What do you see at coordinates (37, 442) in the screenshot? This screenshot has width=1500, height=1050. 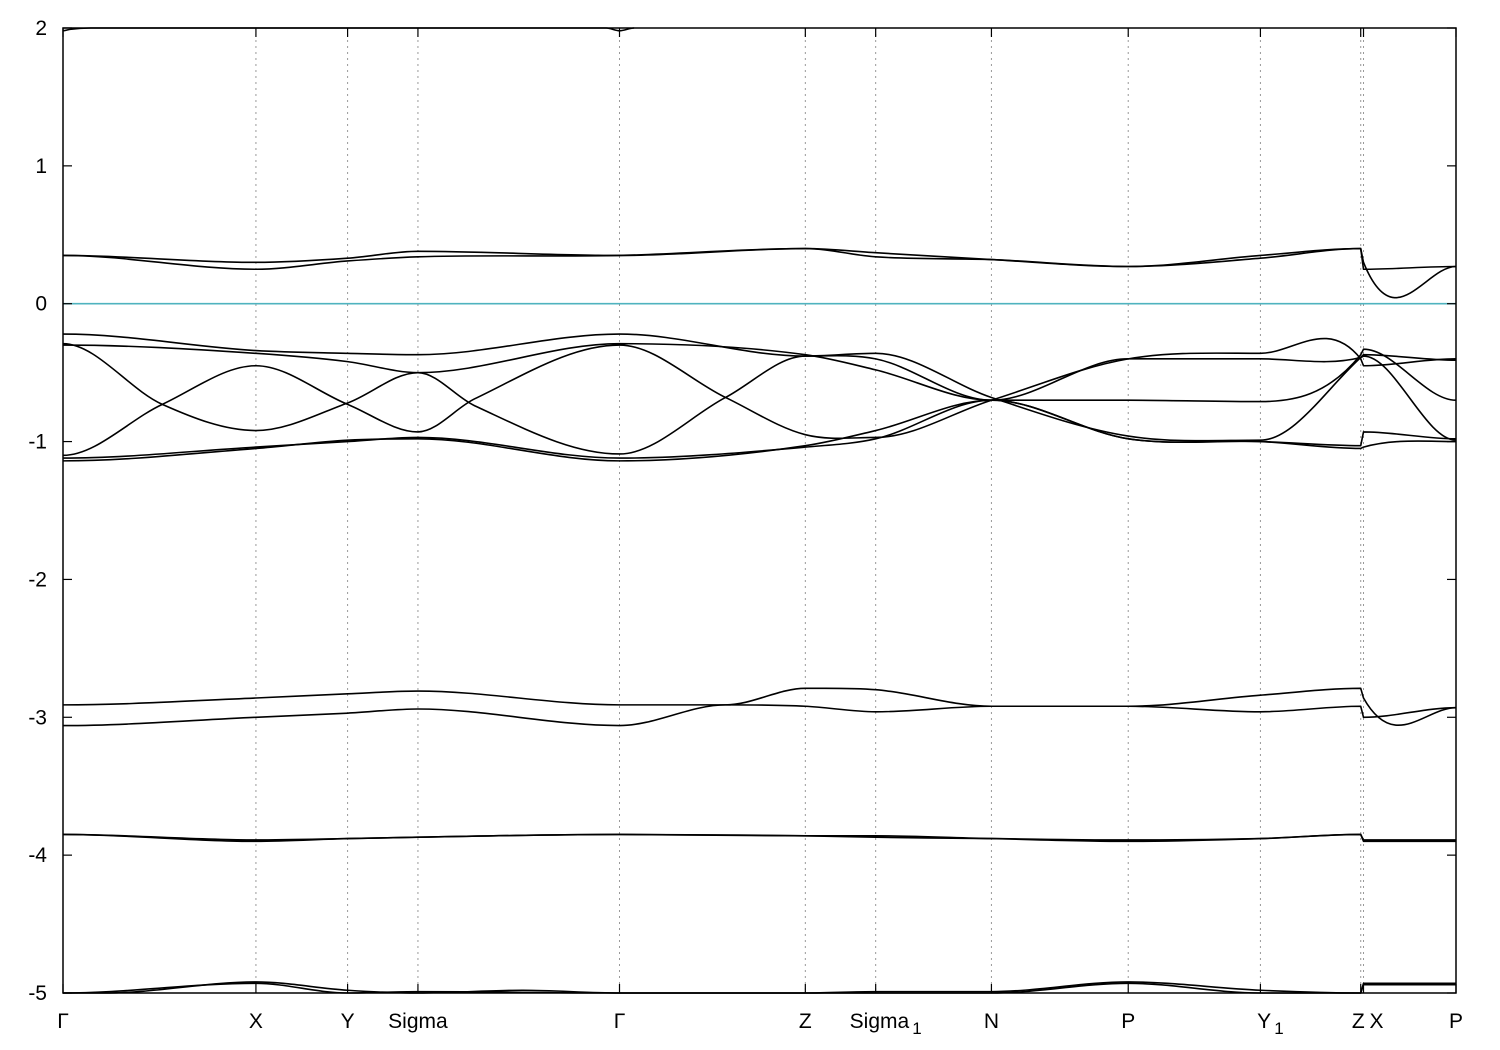 I see `y-tick-label-3: -1` at bounding box center [37, 442].